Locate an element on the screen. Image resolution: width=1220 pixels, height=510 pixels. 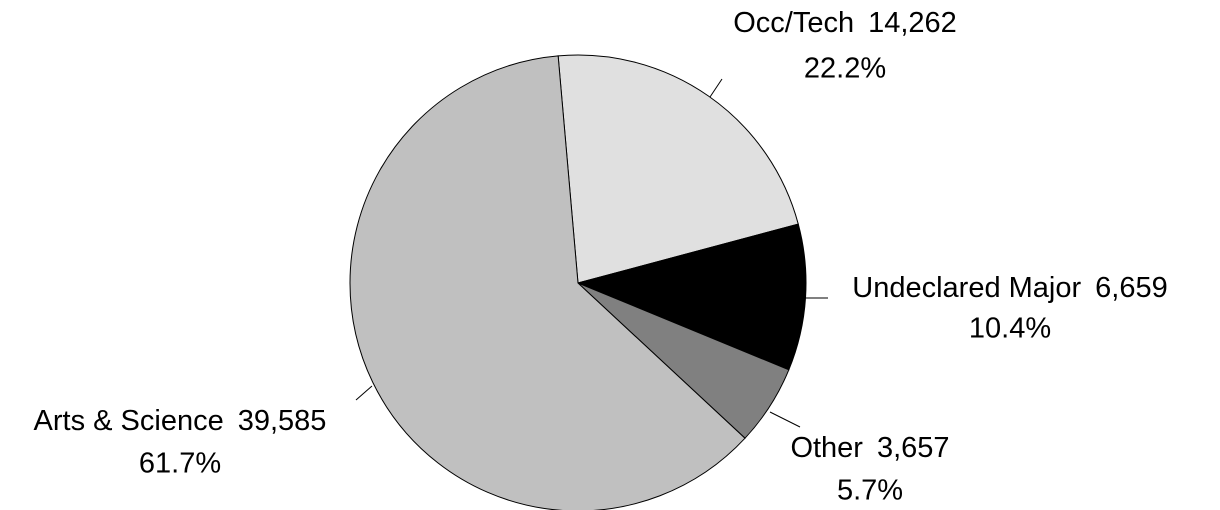
slice-label: Occ/Tech 14,262 is located at coordinates (845, 23).